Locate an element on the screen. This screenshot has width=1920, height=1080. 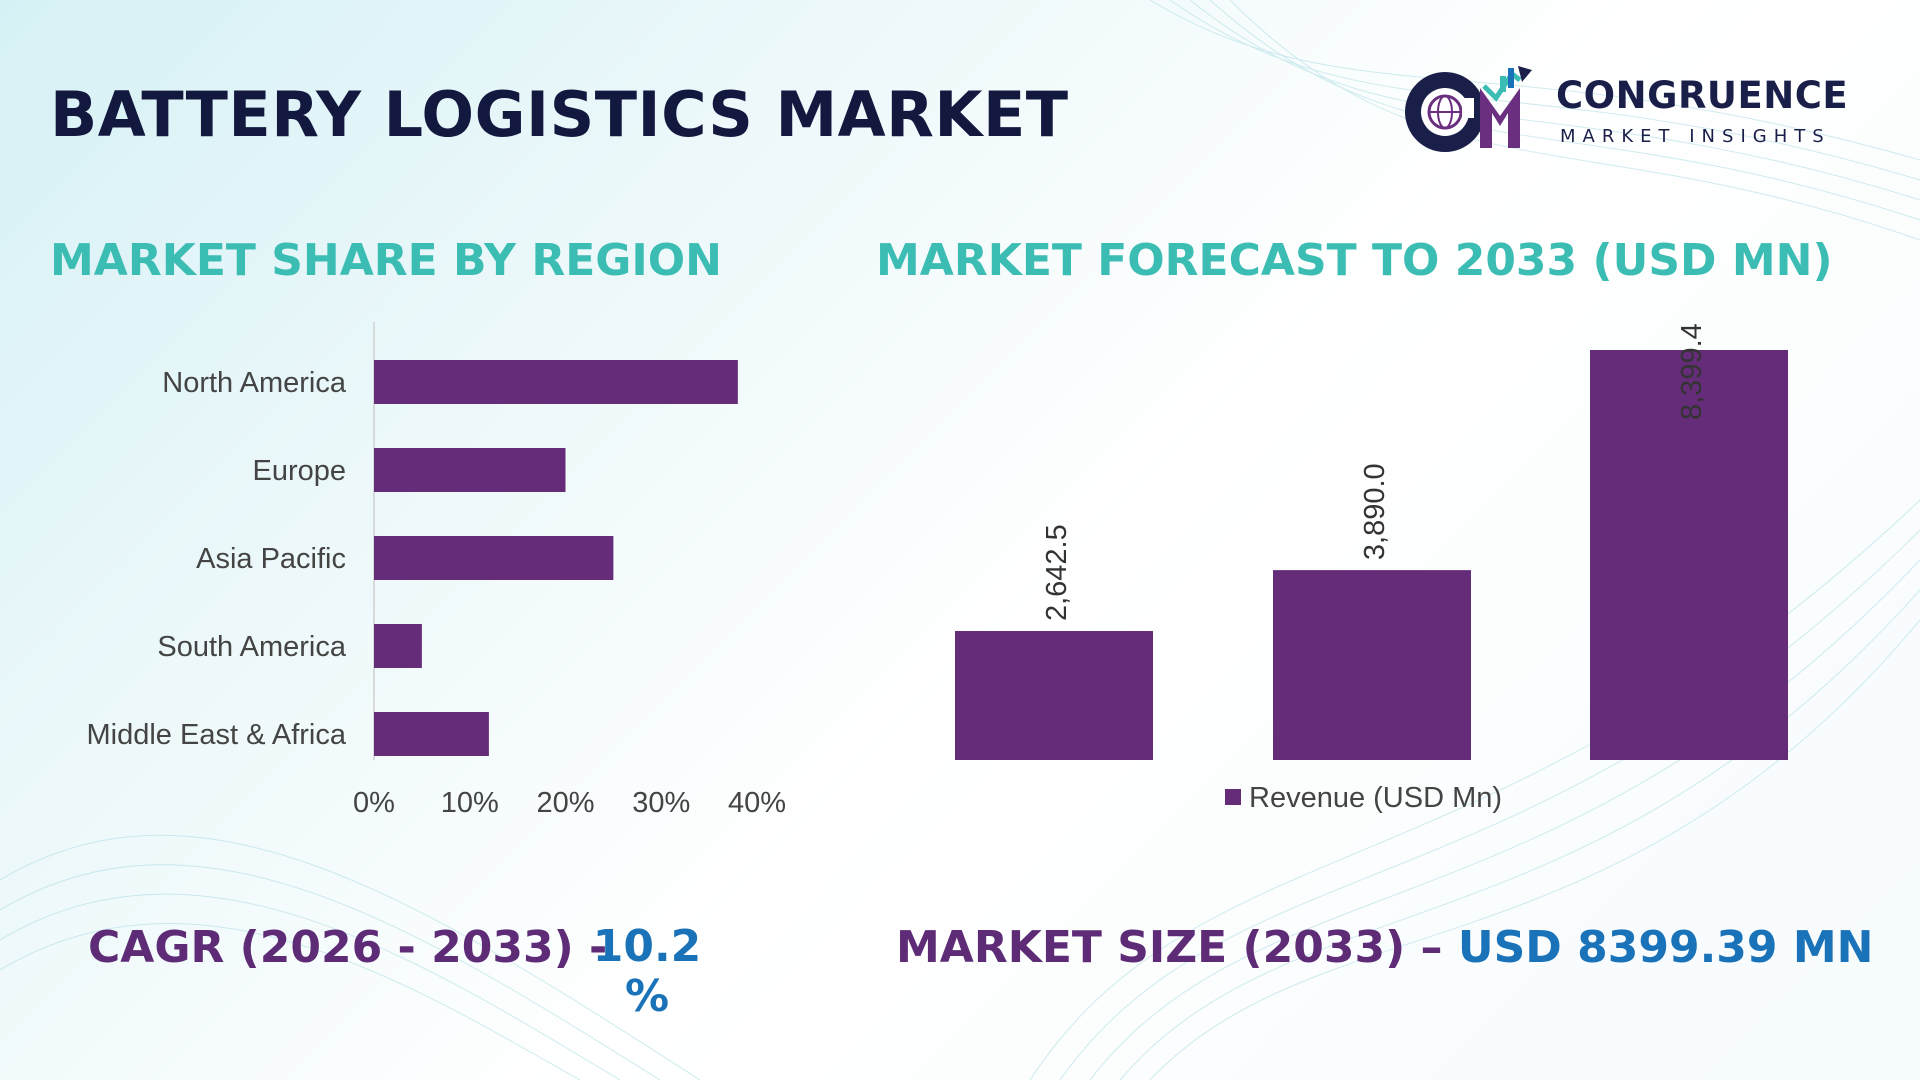
page-title: BATTERY LOGISTICS MARKET is located at coordinates (559, 114).